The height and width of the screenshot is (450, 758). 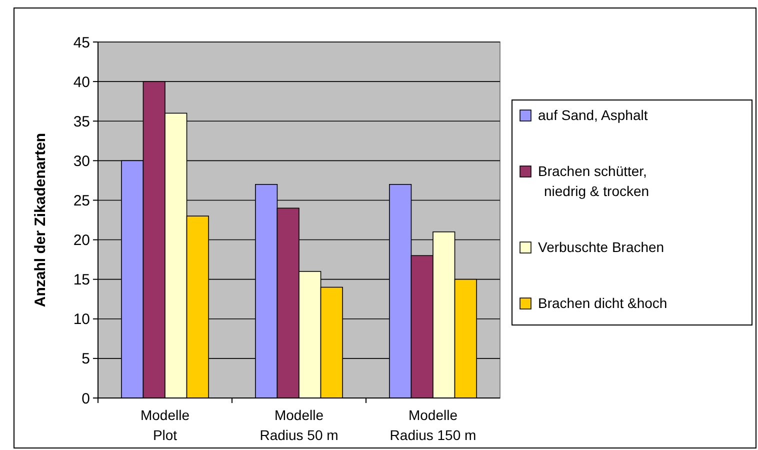 What do you see at coordinates (601, 247) in the screenshot?
I see `legend-label: Verbuschte Brachen` at bounding box center [601, 247].